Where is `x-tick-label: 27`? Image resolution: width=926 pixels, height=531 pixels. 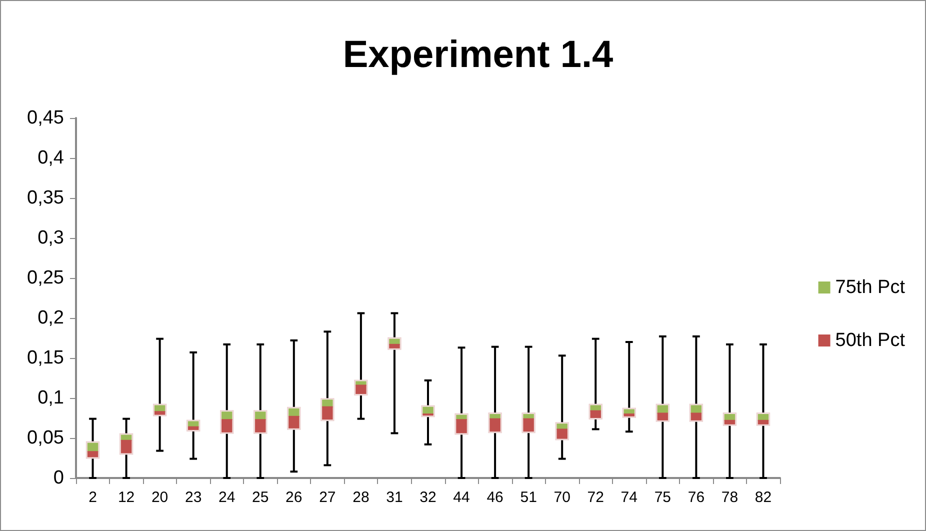 x-tick-label: 27 is located at coordinates (327, 497).